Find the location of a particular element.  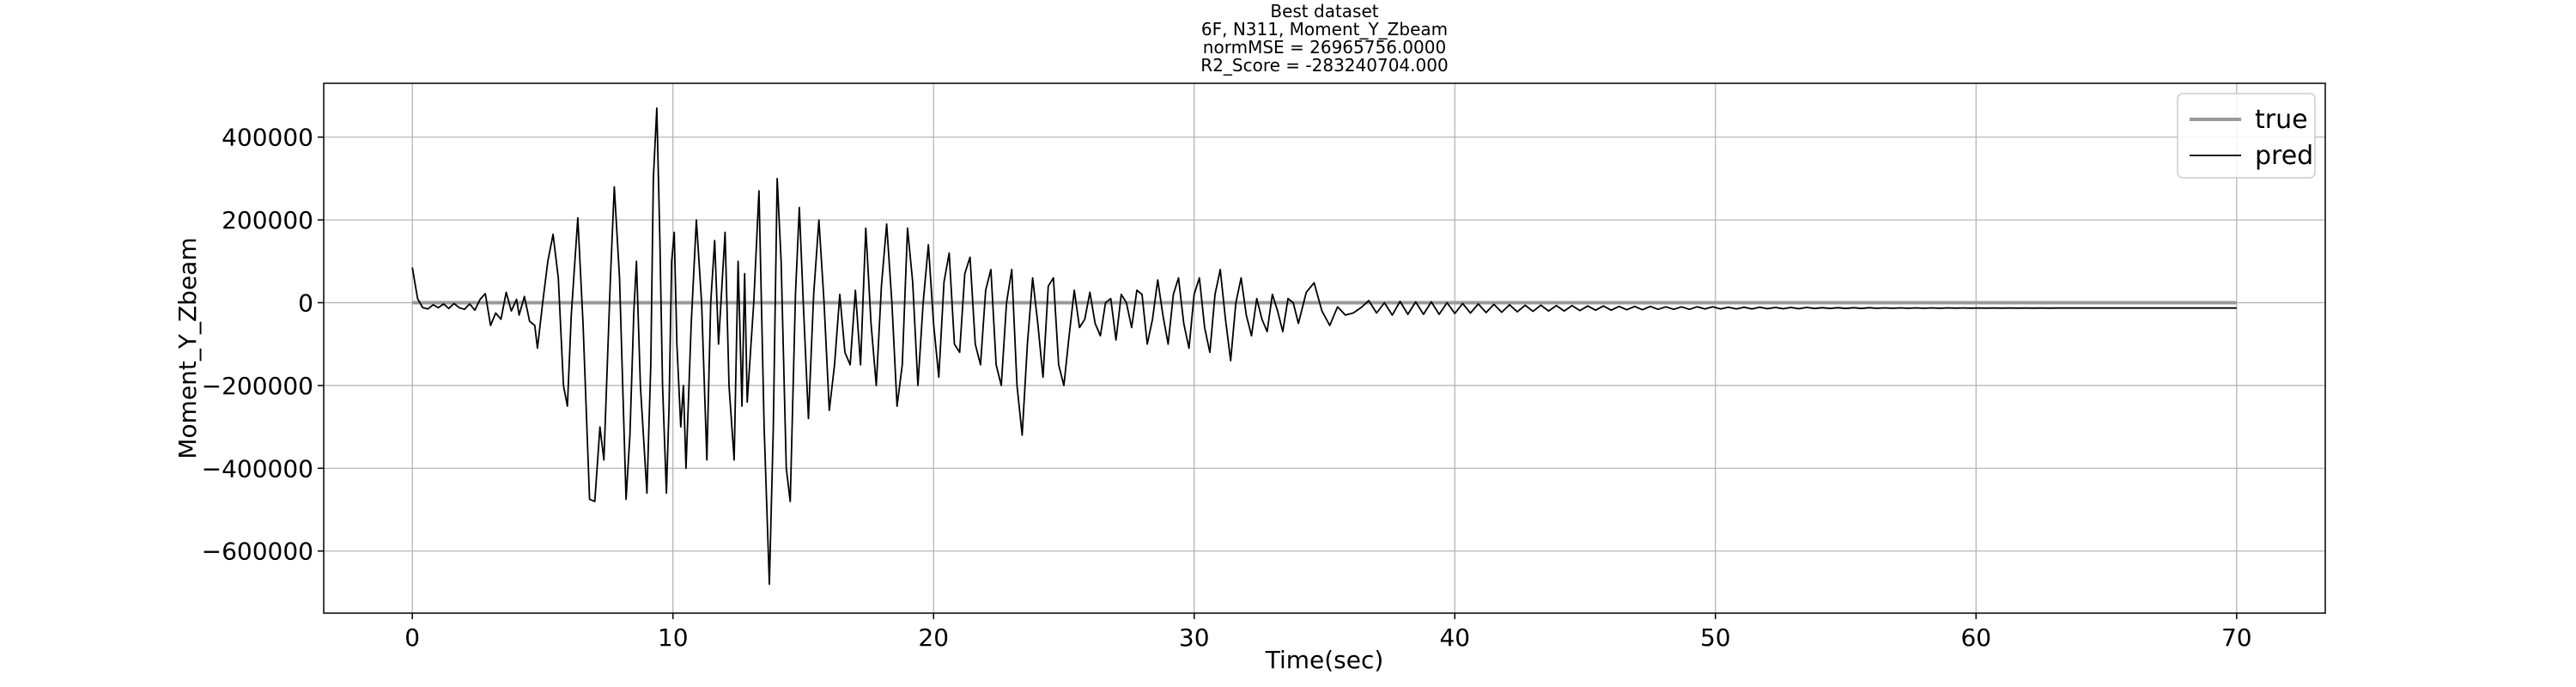

legend-label-true: true is located at coordinates (2281, 120).